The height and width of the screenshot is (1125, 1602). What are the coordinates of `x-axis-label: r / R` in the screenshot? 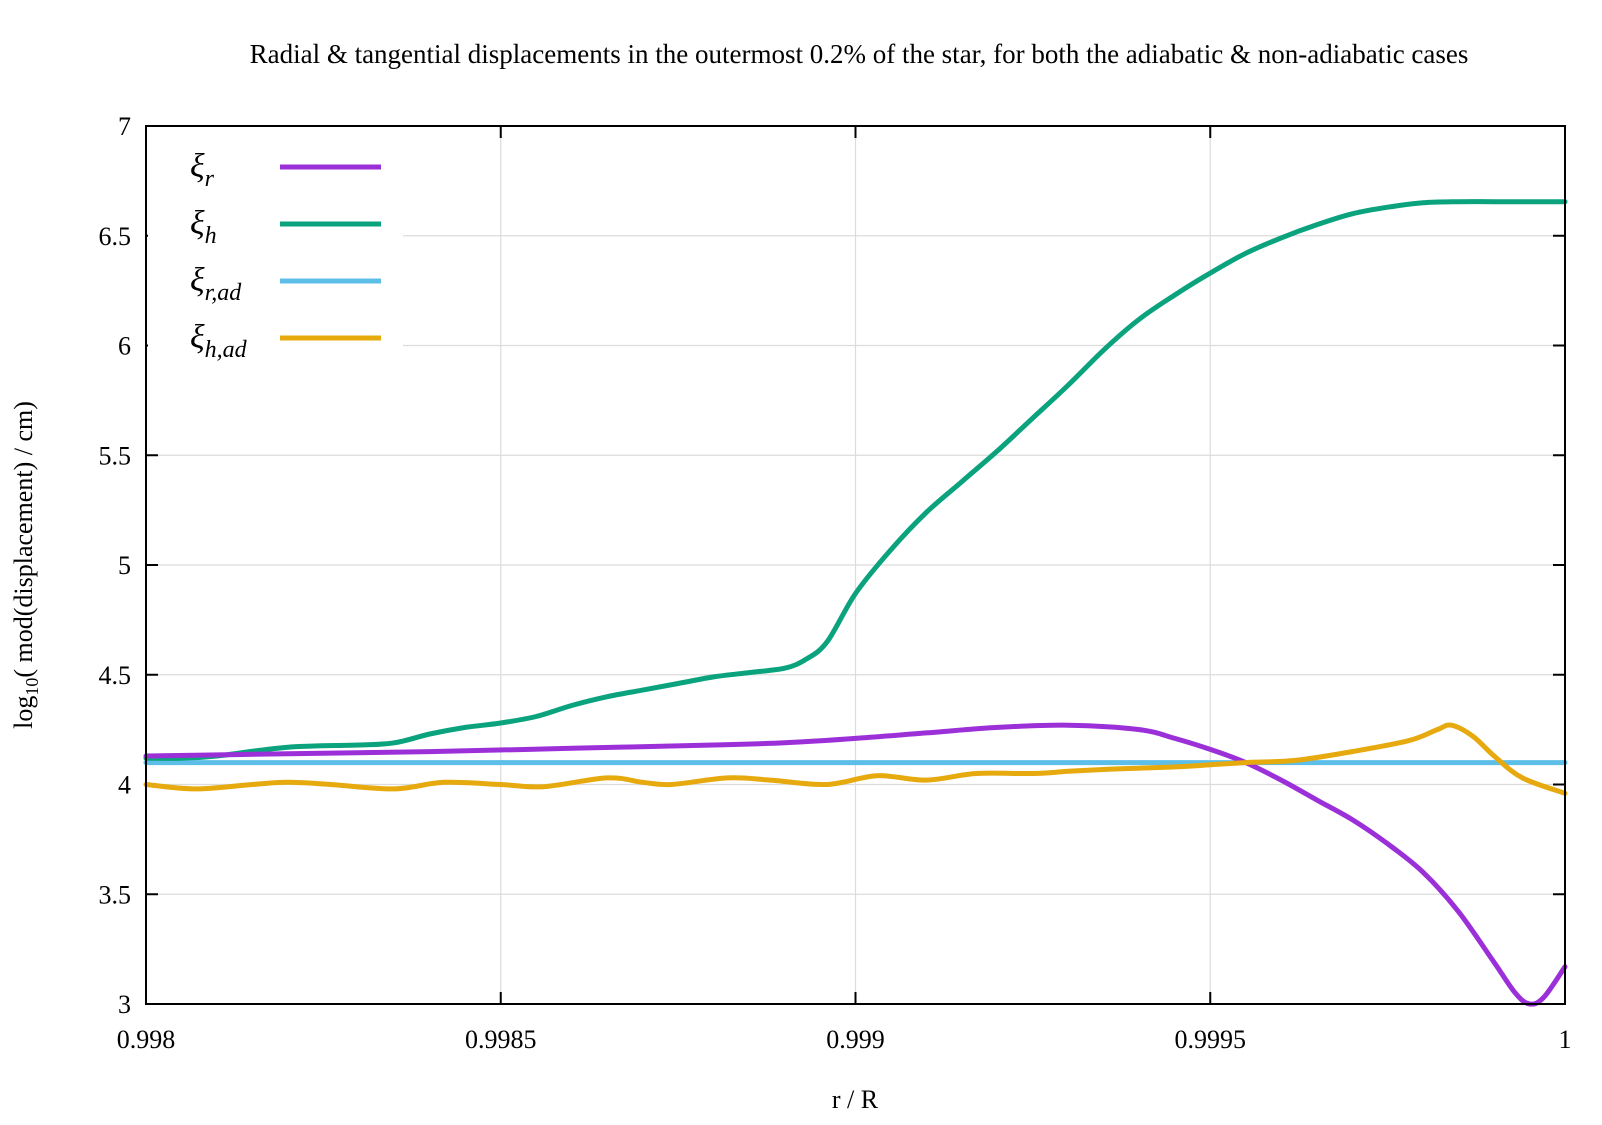 It's located at (855, 1099).